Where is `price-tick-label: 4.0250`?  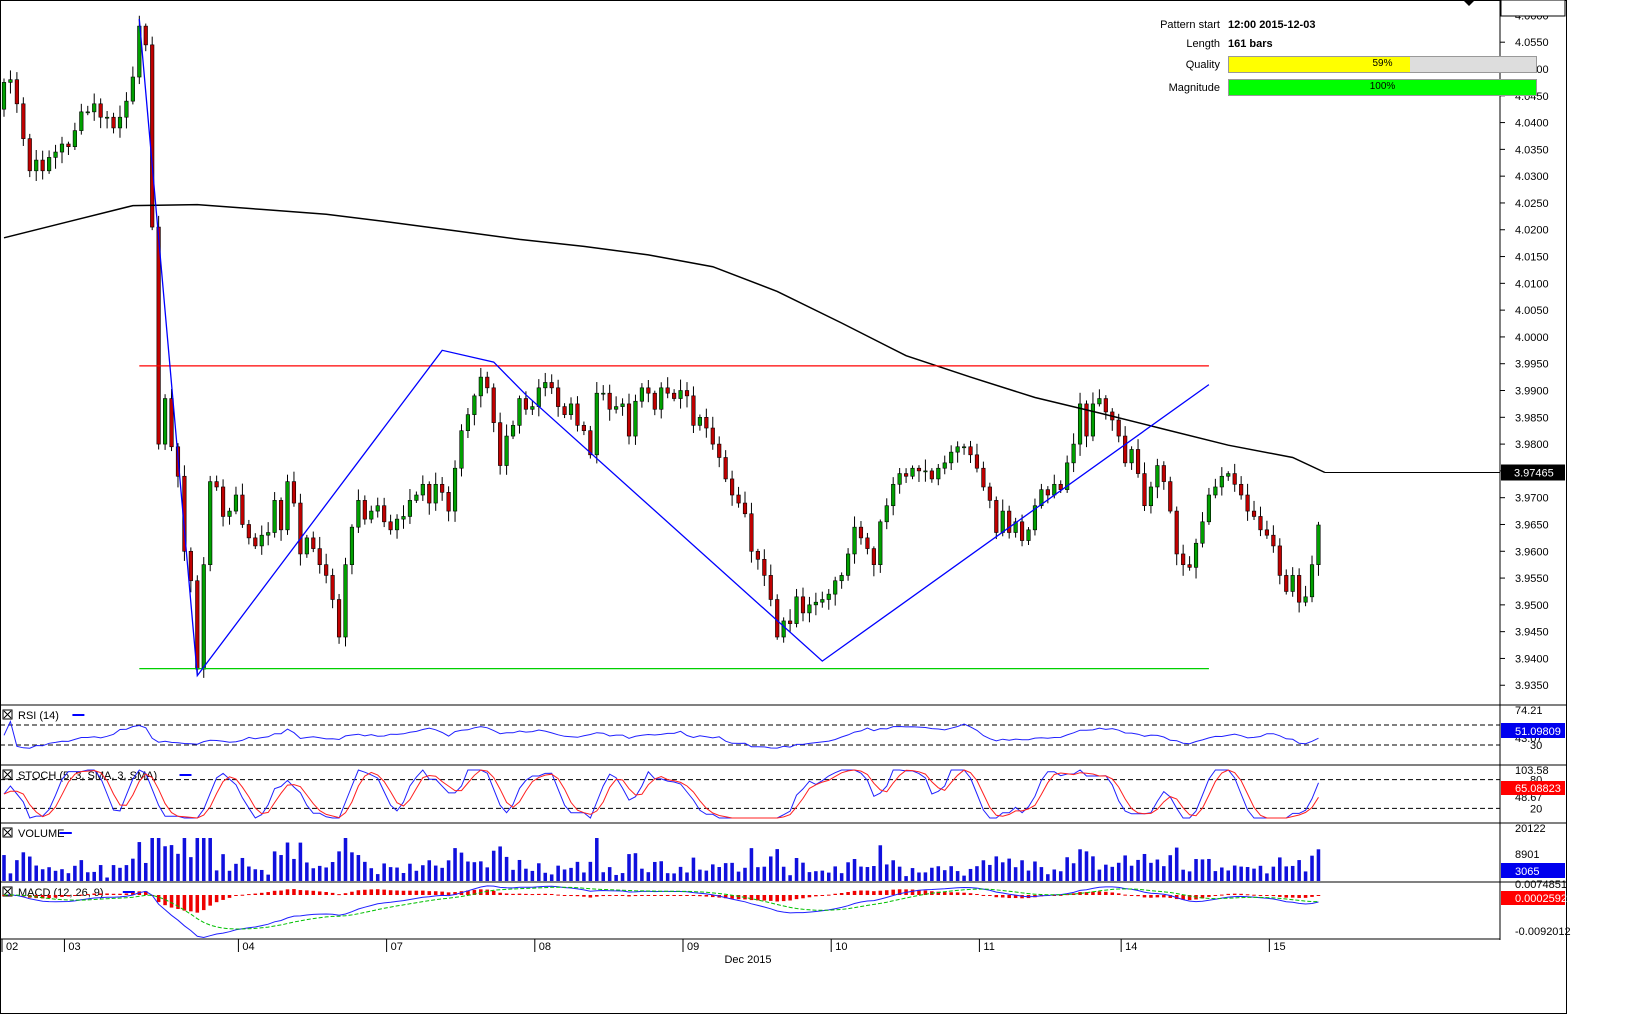
price-tick-label: 4.0250 is located at coordinates (1532, 204).